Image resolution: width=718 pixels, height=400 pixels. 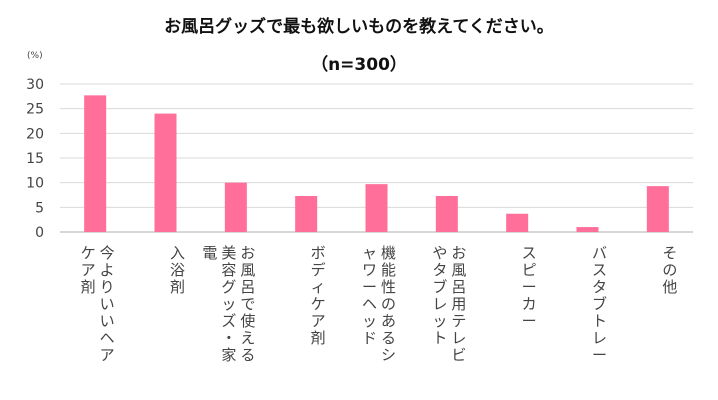 What do you see at coordinates (388, 321) in the screenshot?
I see `svg-text: あ` at bounding box center [388, 321].